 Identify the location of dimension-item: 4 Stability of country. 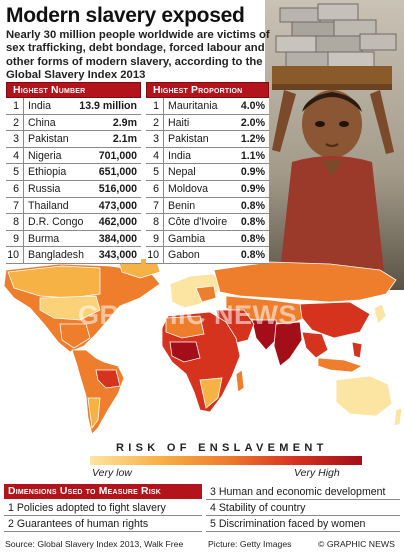
(303, 508).